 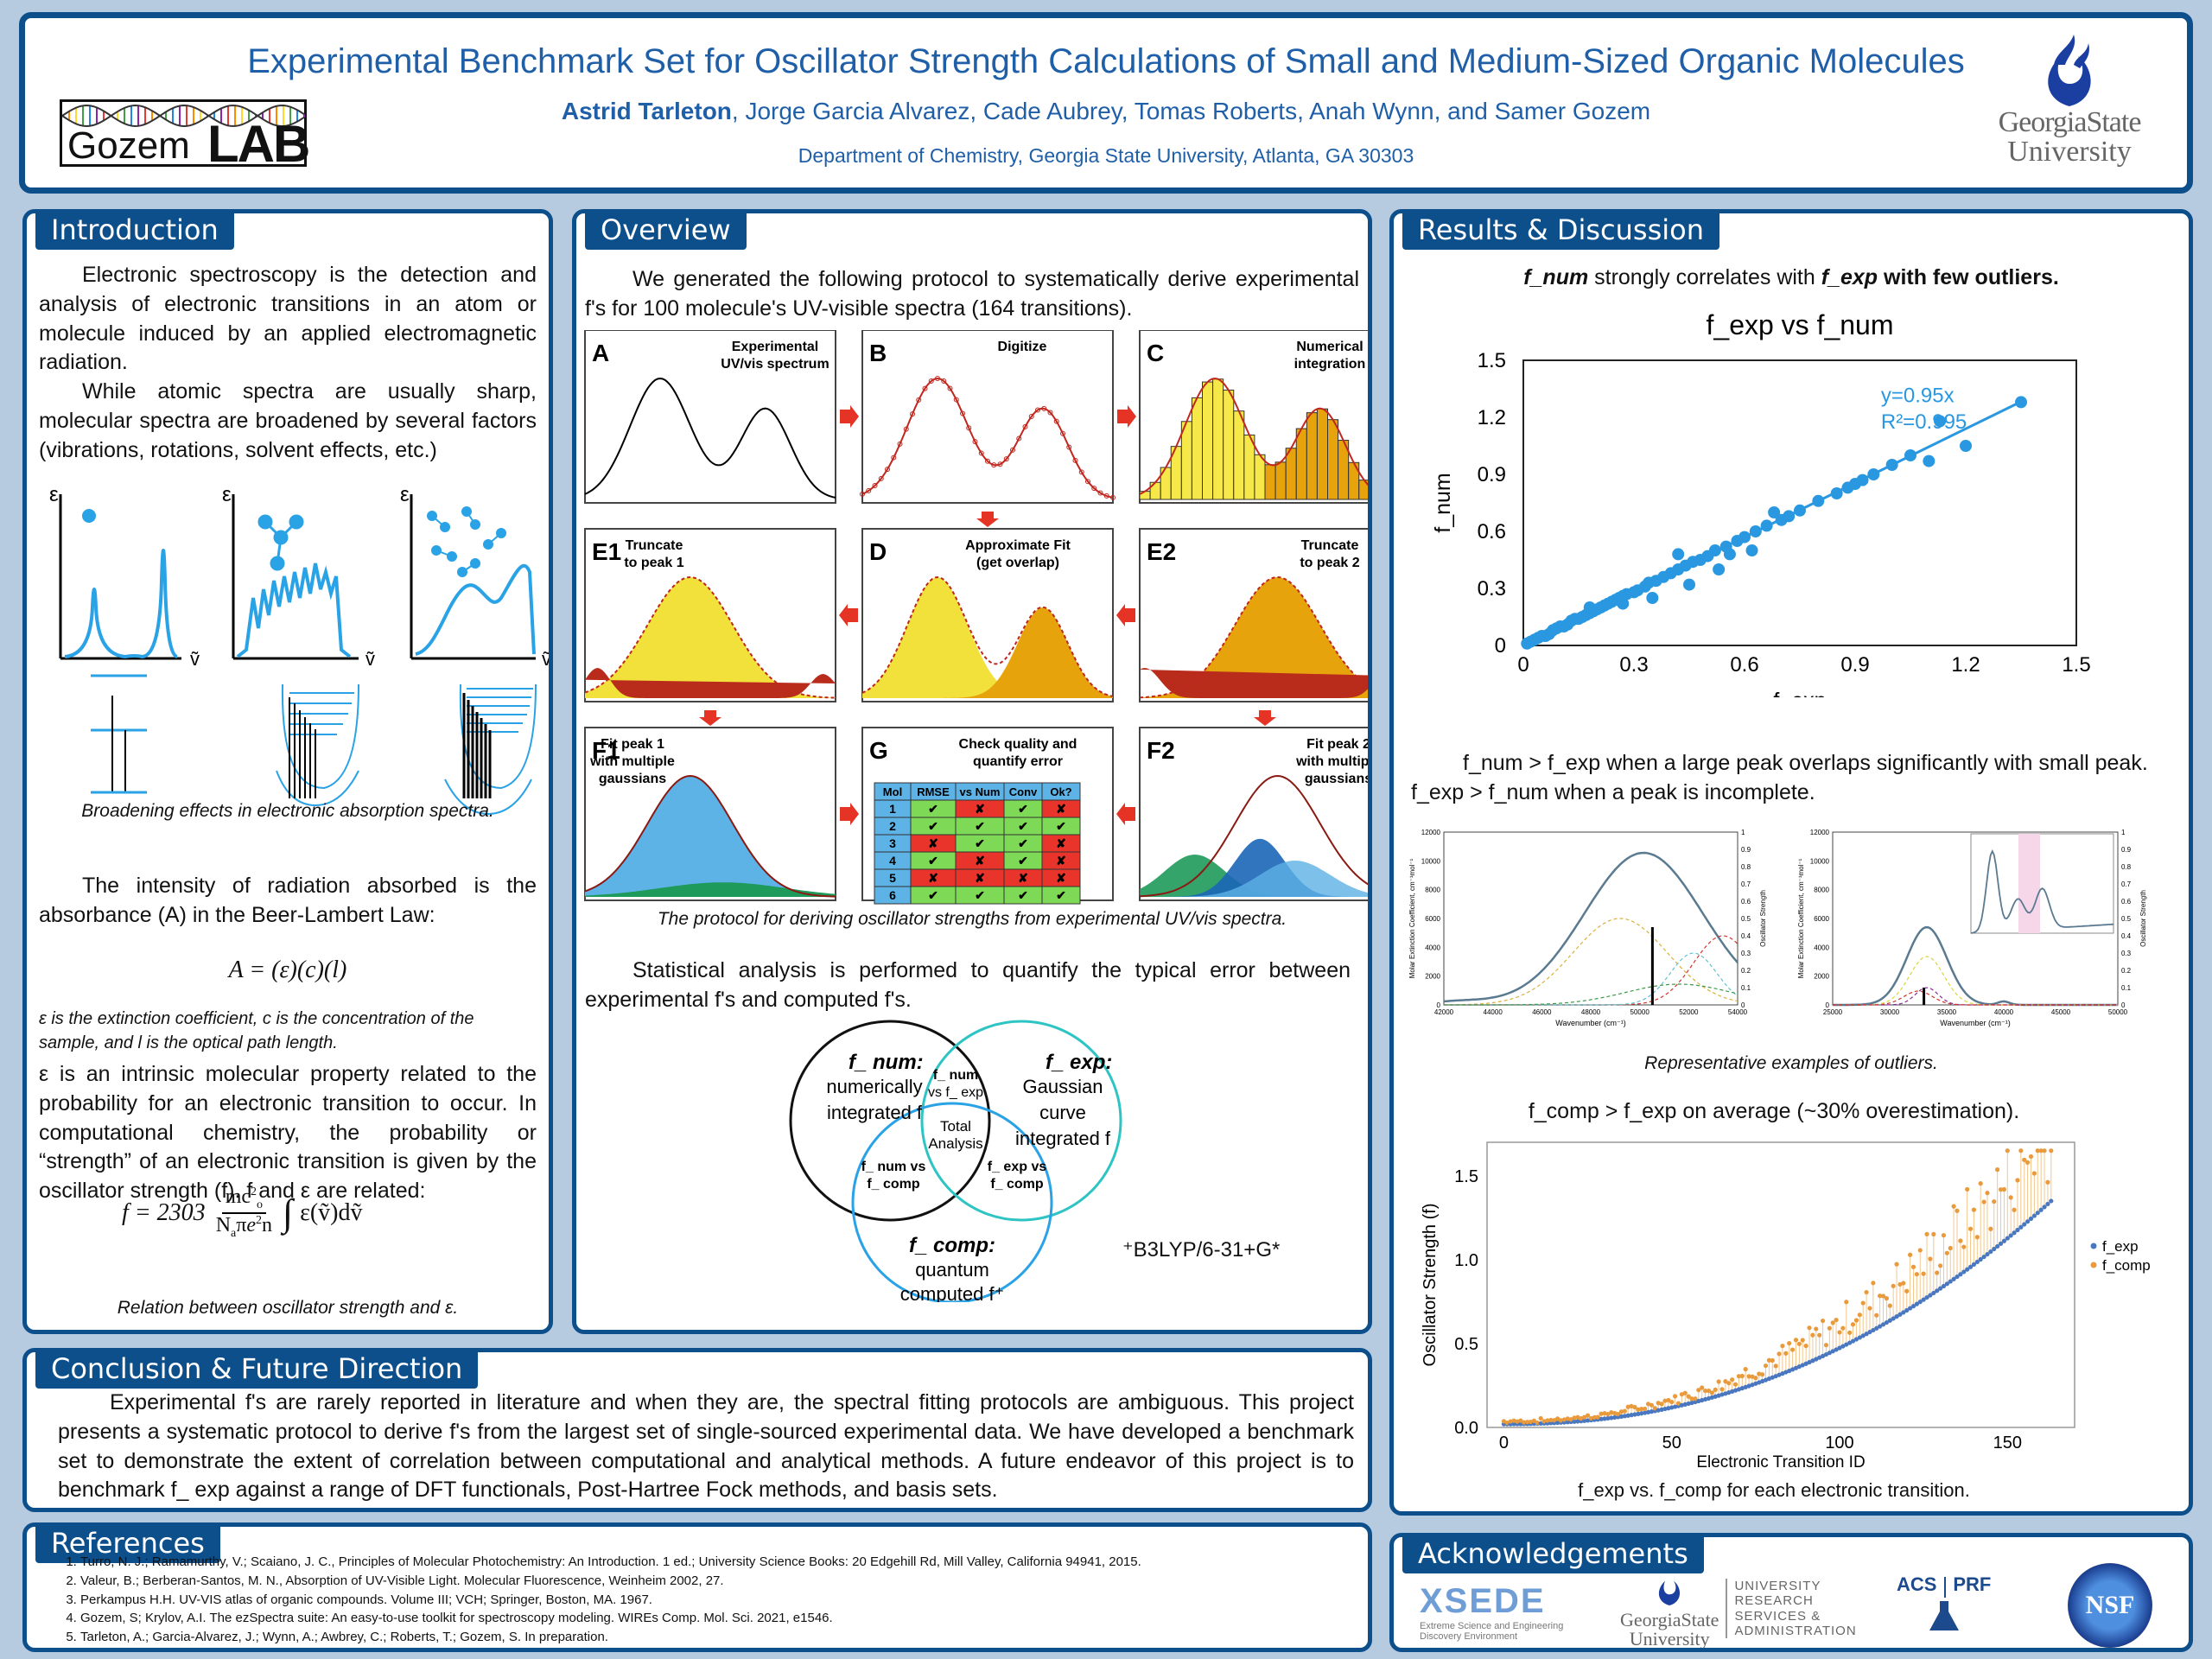 What do you see at coordinates (878, 551) in the screenshot?
I see `svg-text: D` at bounding box center [878, 551].